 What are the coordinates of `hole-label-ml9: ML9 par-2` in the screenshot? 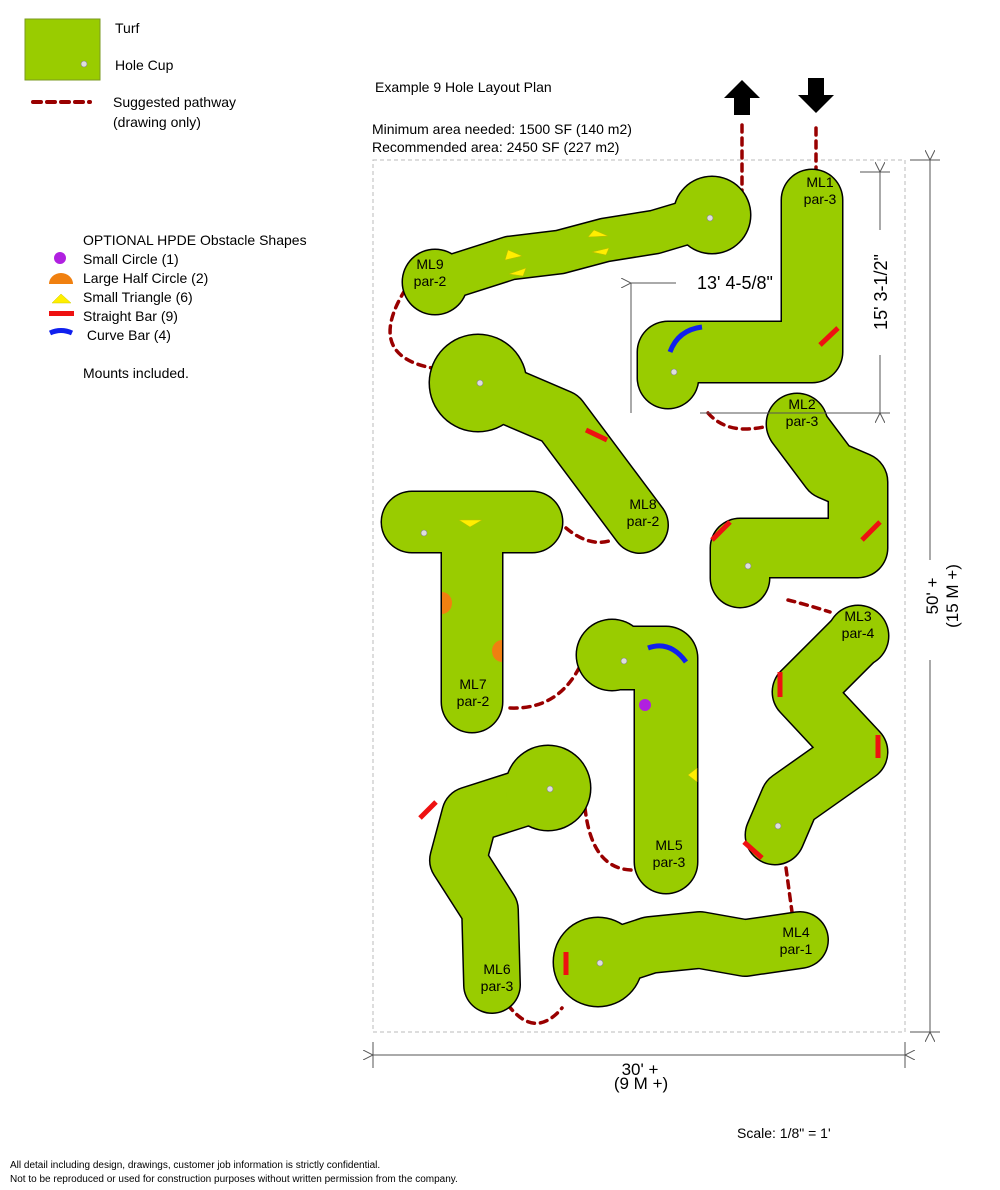 It's located at (430, 273).